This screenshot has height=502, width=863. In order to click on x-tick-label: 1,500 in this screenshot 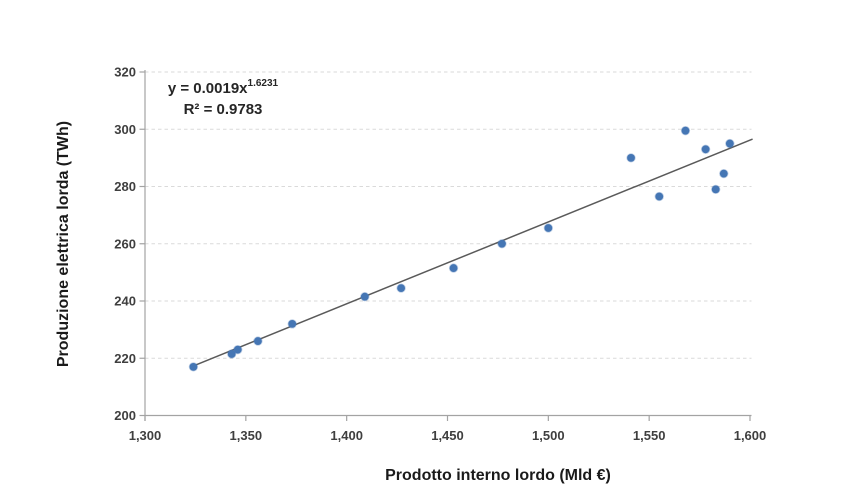, I will do `click(548, 435)`.